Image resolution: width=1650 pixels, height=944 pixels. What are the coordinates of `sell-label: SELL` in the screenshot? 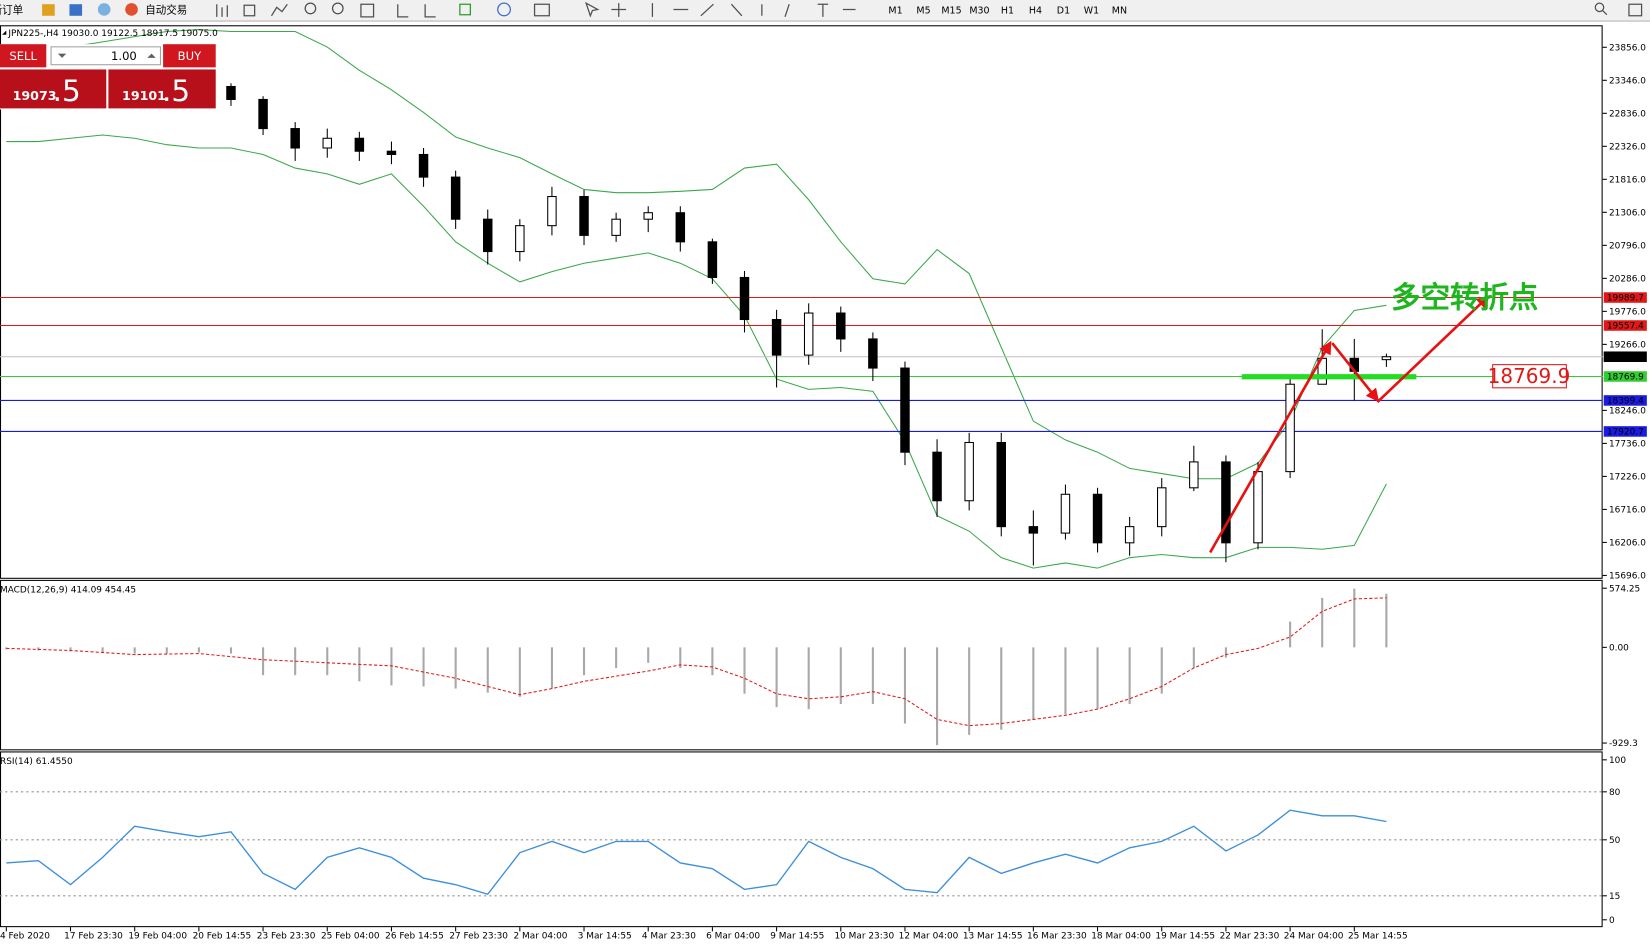 It's located at (23, 56).